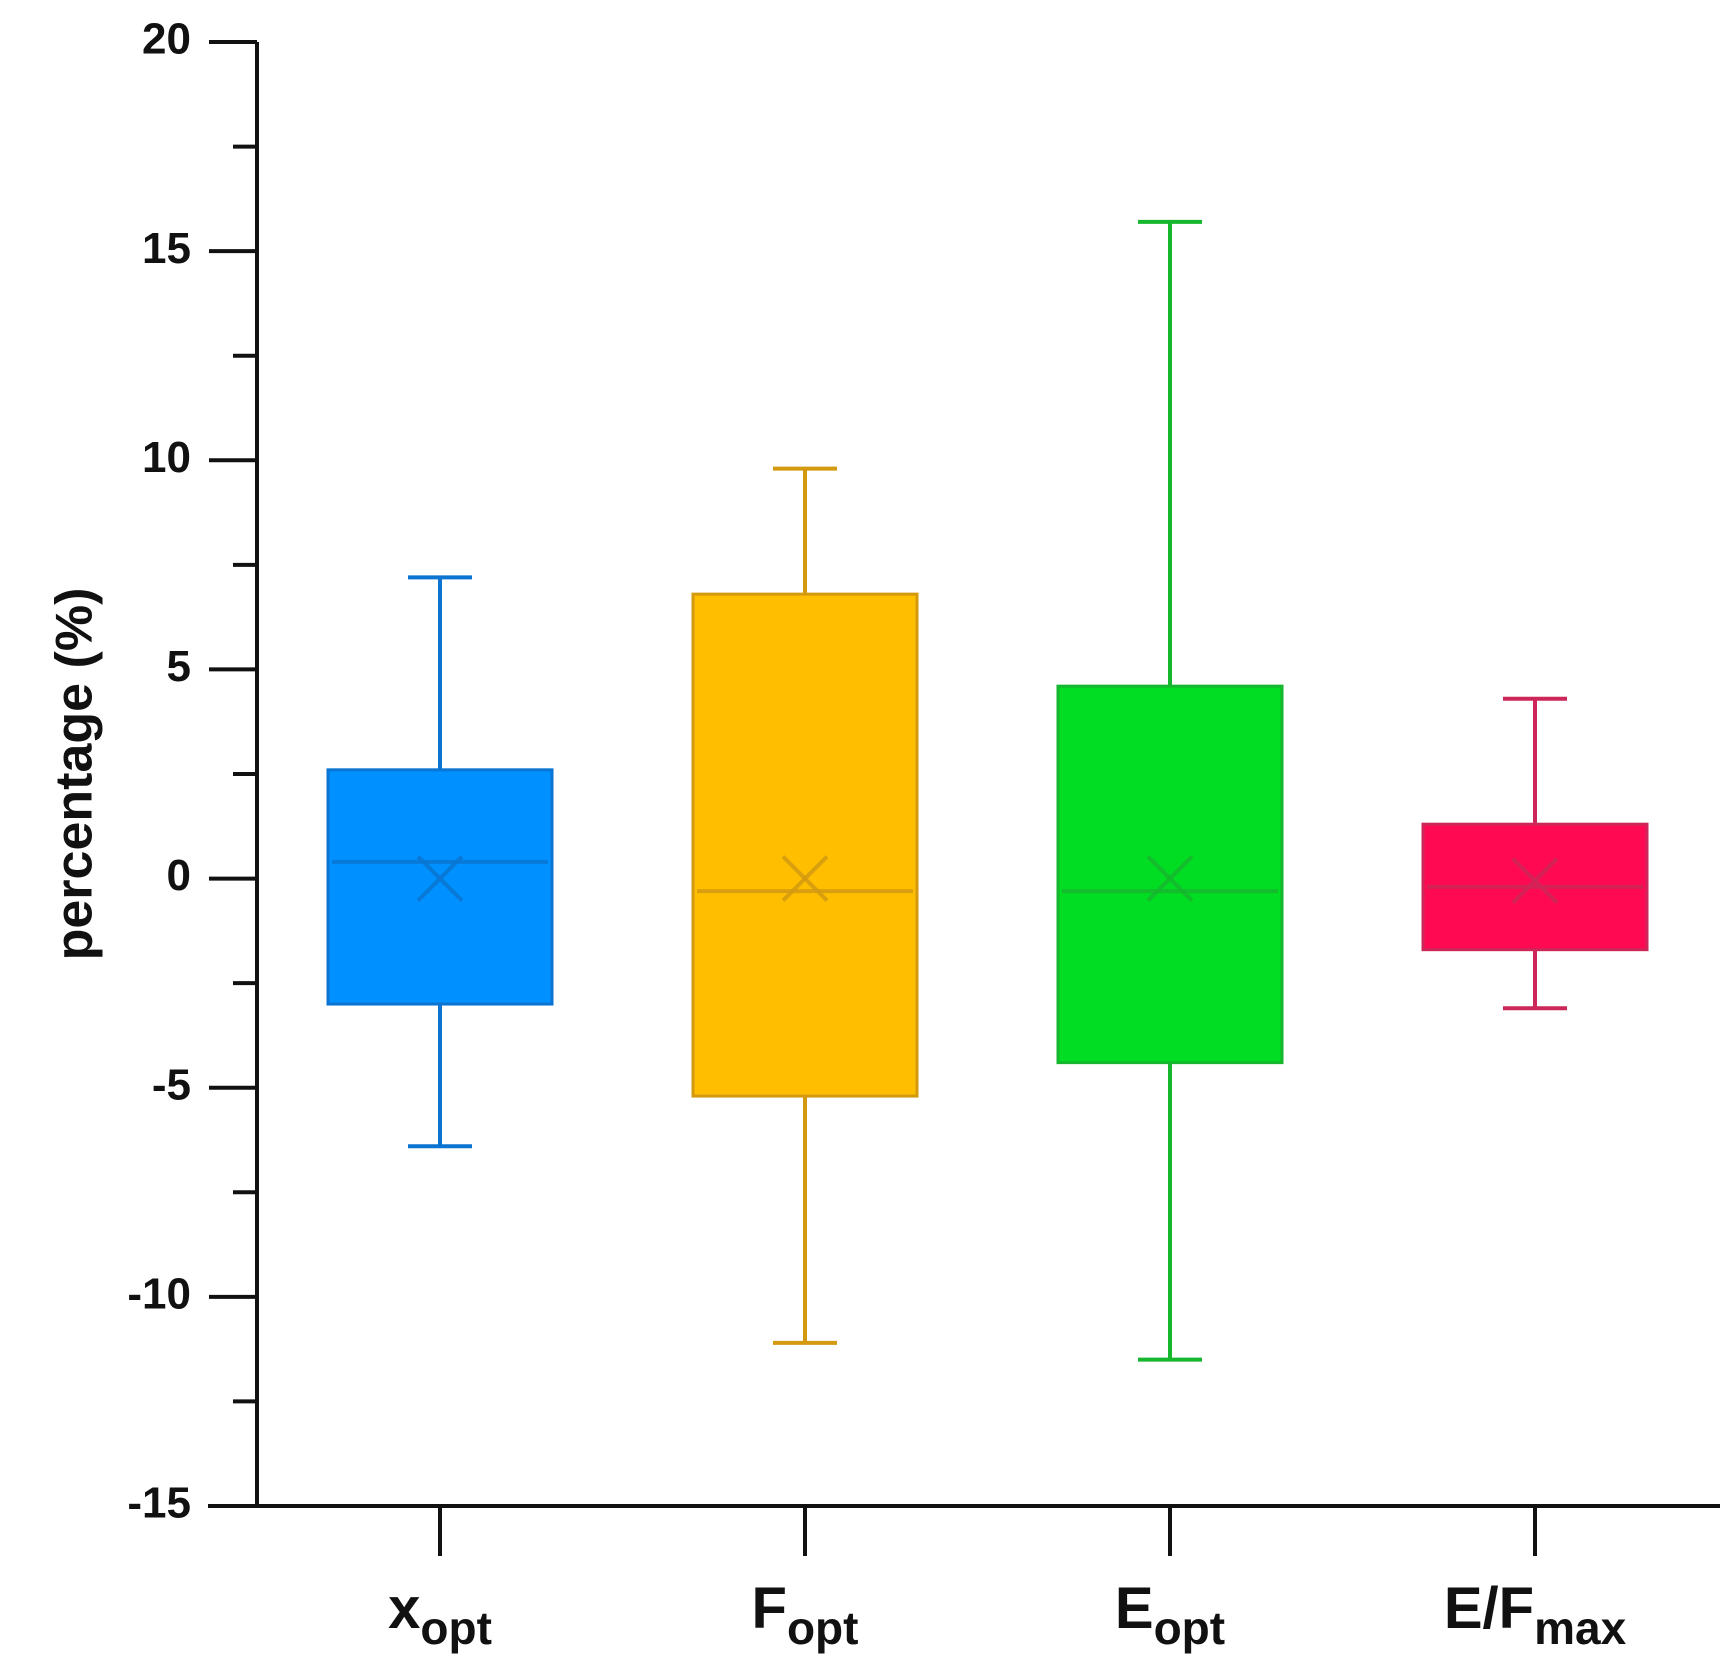 The width and height of the screenshot is (1728, 1655). I want to click on y-axis-label: percentage (%), so click(75, 774).